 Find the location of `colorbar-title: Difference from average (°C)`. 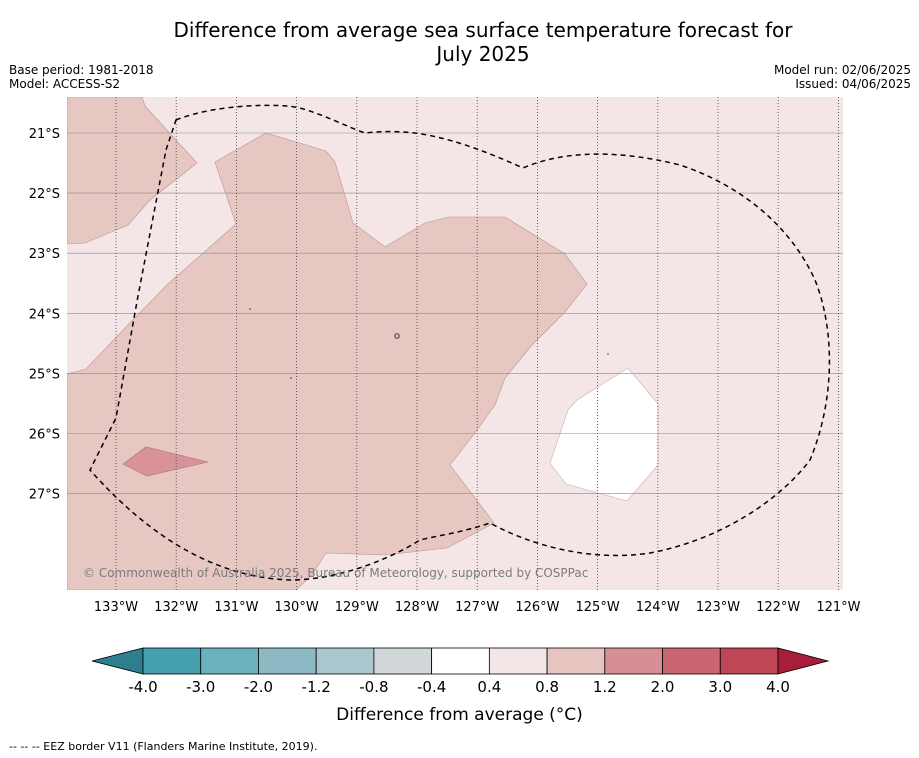

colorbar-title: Difference from average (°C) is located at coordinates (459, 715).